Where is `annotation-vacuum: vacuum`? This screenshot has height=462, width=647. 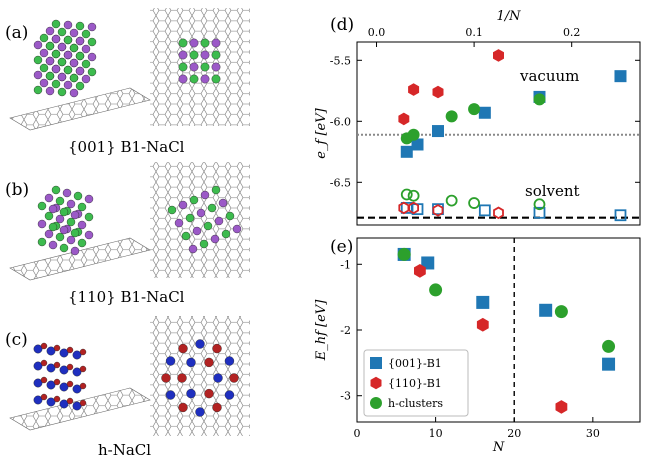 annotation-vacuum: vacuum is located at coordinates (549, 76).